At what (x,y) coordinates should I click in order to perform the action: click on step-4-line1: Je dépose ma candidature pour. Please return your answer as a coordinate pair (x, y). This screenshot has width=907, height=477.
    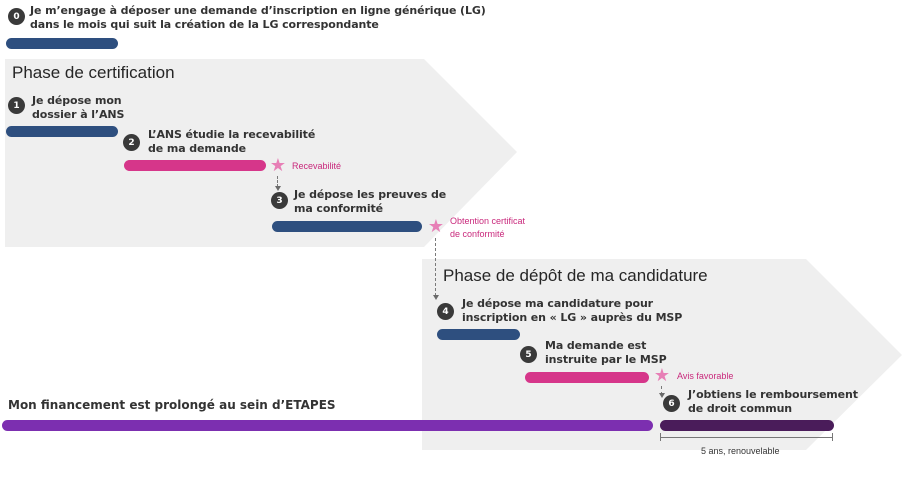
    Looking at the image, I should click on (558, 303).